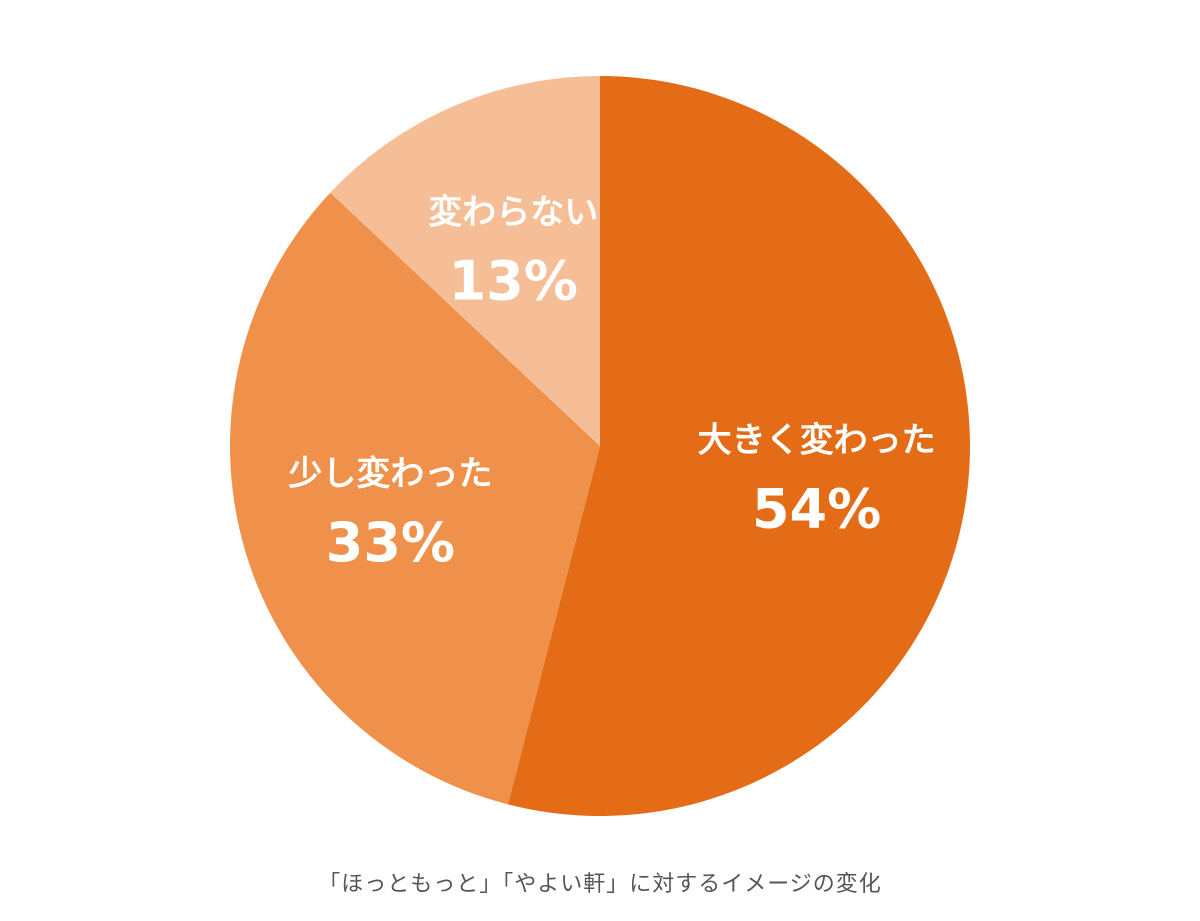 The image size is (1200, 921). I want to click on slice-value-label-3: 13%, so click(513, 281).